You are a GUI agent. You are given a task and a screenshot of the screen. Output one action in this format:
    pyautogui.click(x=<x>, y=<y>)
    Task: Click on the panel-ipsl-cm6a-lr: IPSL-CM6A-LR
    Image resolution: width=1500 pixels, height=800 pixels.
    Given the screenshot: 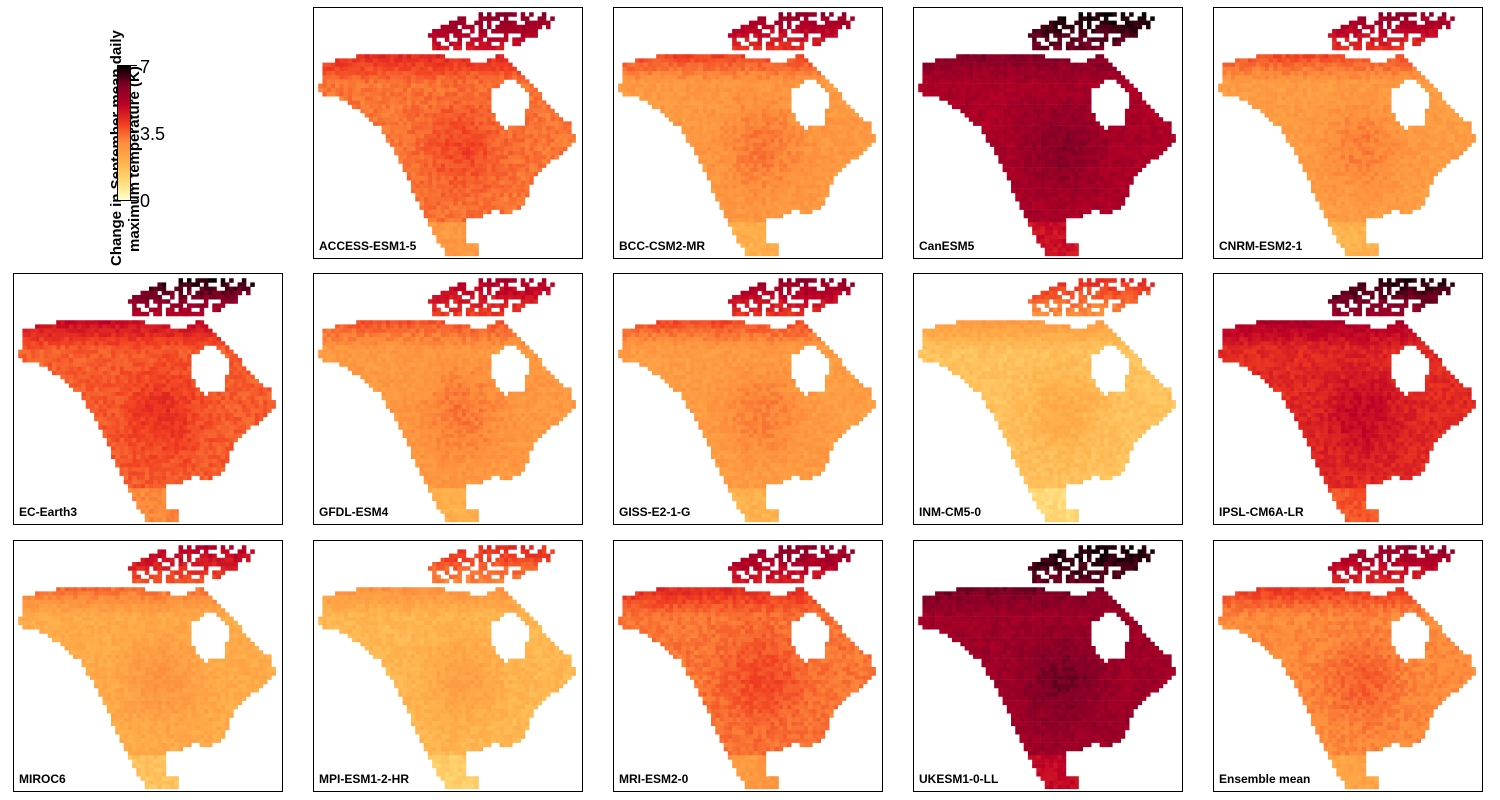 What is the action you would take?
    pyautogui.click(x=1348, y=399)
    